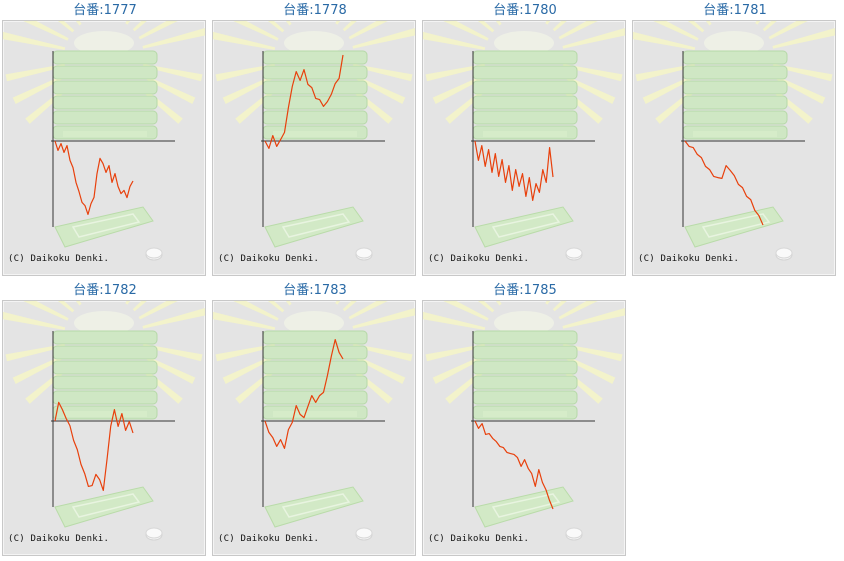  I want to click on machine-number-link: 台番:1782, so click(105, 290).